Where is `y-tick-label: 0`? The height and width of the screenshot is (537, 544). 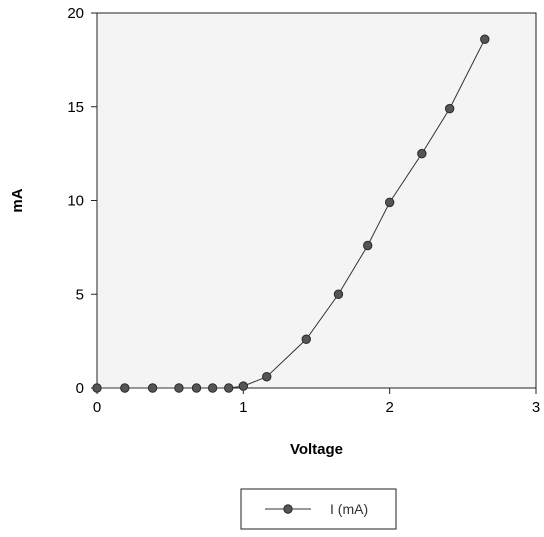 y-tick-label: 0 is located at coordinates (80, 388).